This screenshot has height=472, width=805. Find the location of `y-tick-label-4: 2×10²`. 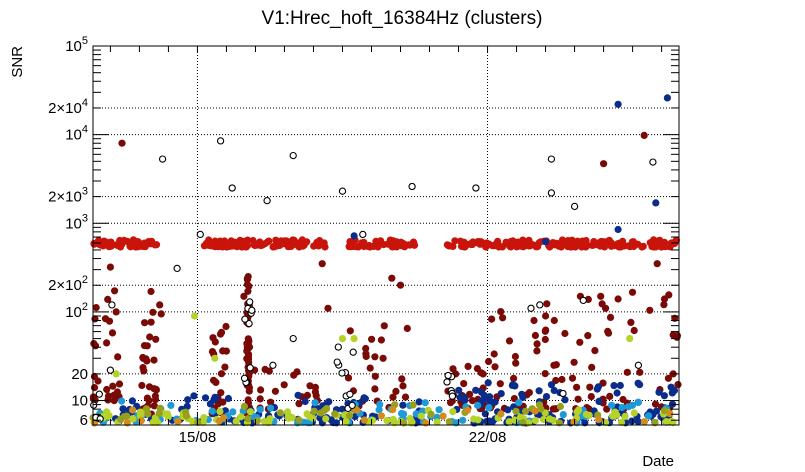

y-tick-label-4: 2×10² is located at coordinates (68, 284).